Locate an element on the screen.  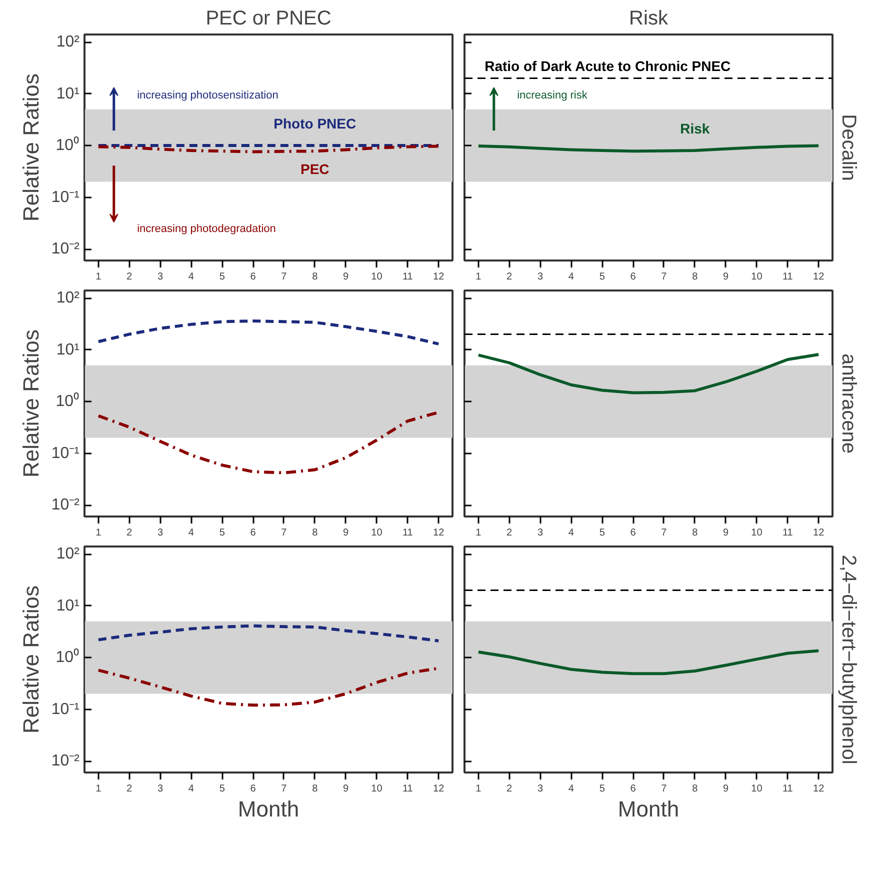
annotation: increasing photosensitization is located at coordinates (207, 96).